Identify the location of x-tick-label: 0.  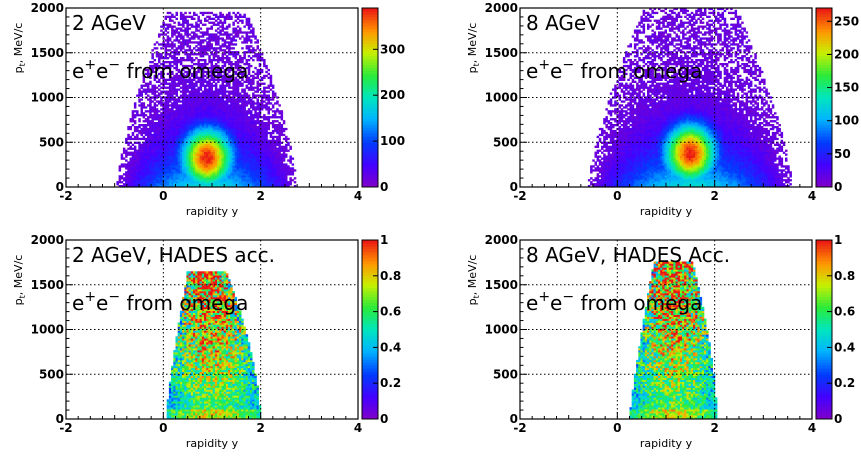
(163, 196).